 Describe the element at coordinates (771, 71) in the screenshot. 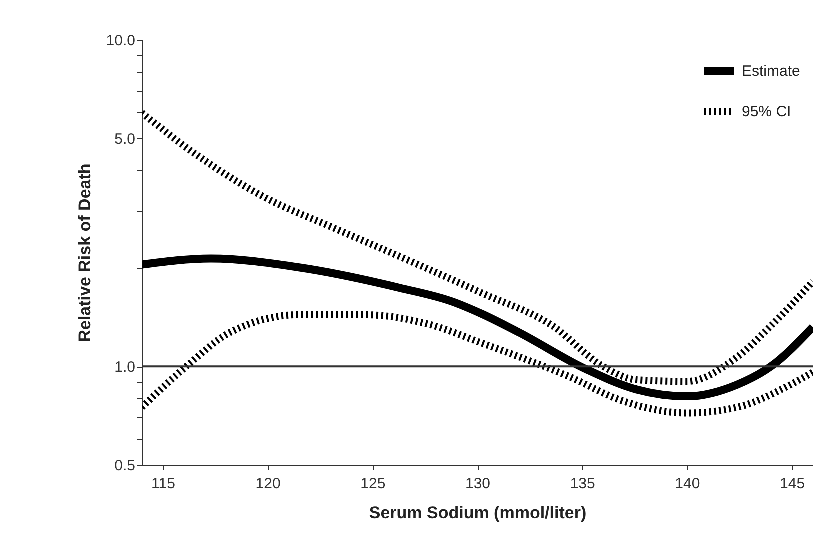

I see `legend-label: Estimate` at that location.